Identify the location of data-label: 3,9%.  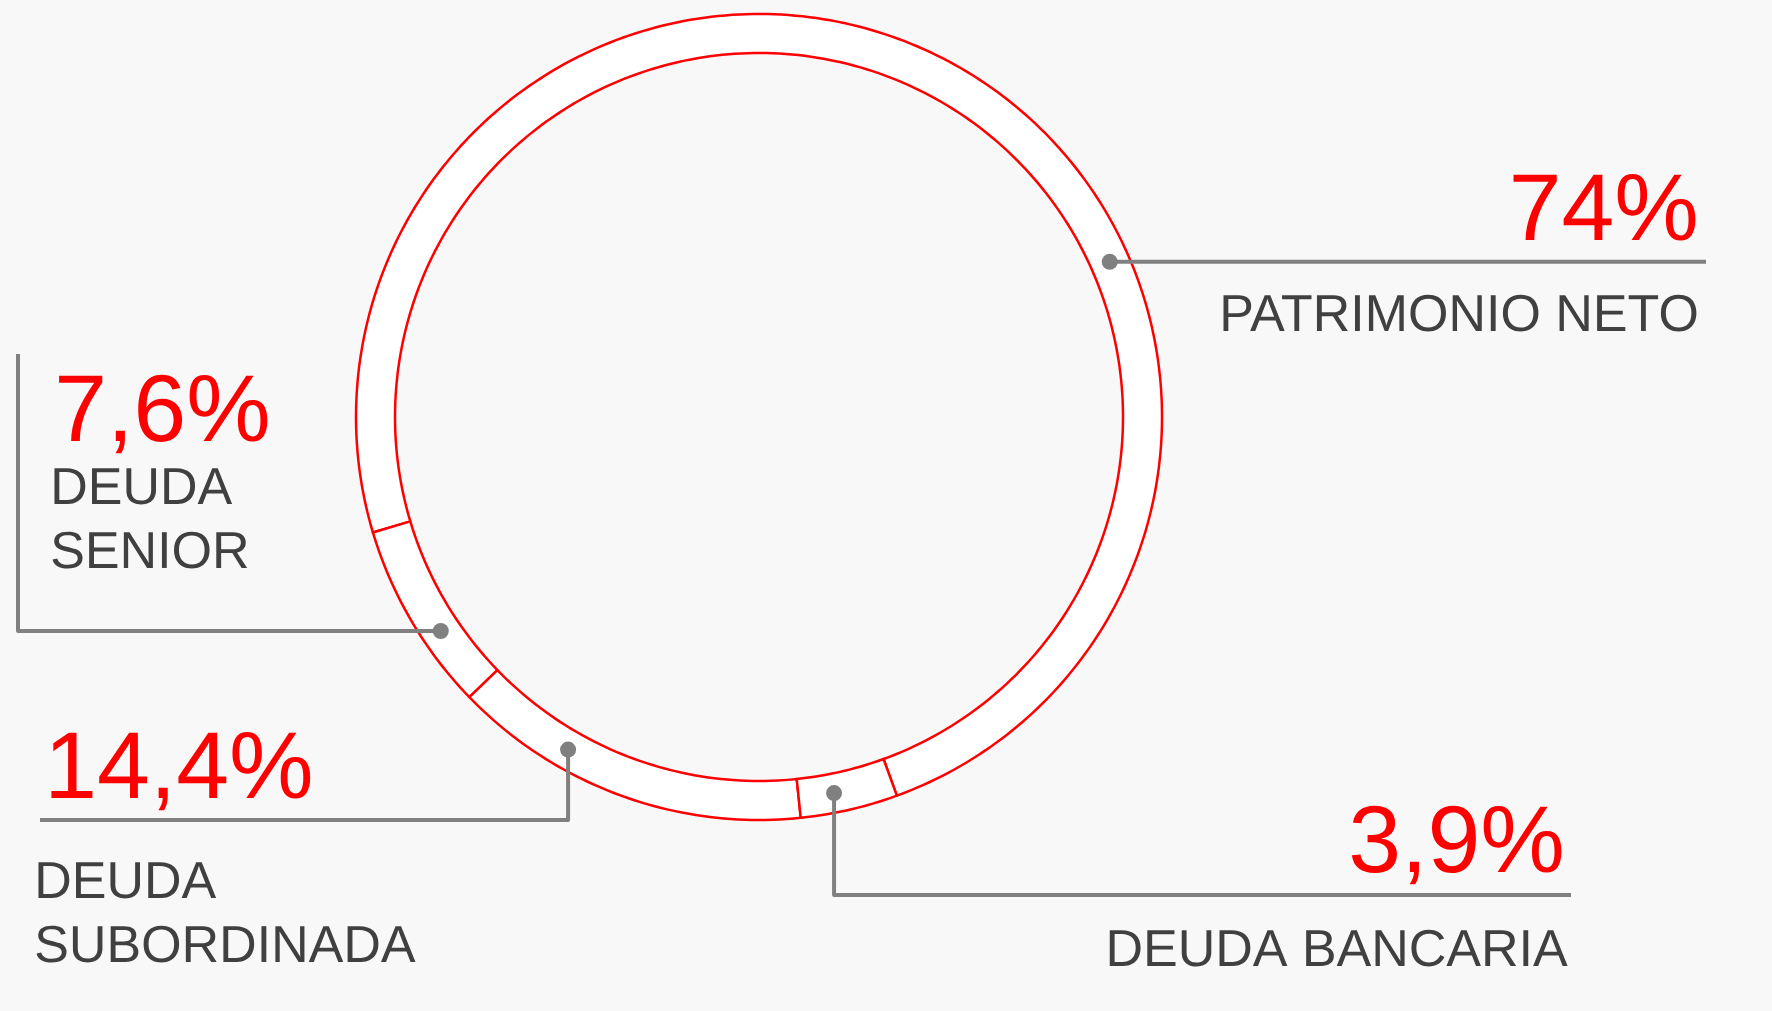
(1456, 845).